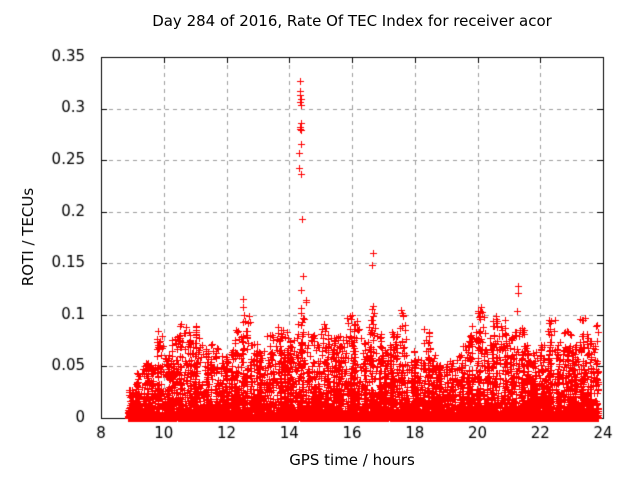  I want to click on x-axis-label: GPS time / hours, so click(352, 460).